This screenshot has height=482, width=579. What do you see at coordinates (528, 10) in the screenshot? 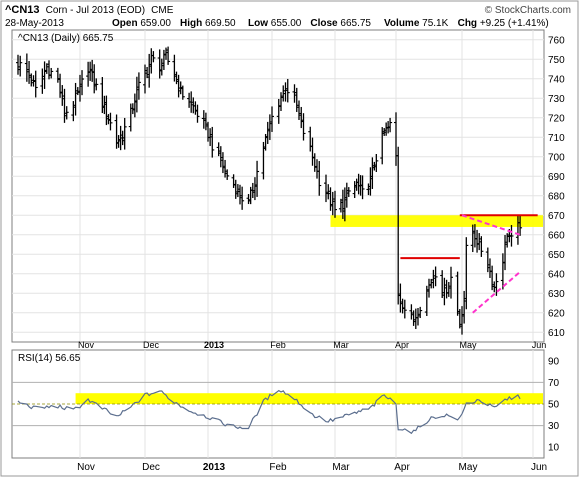
I see `watermark: © StockCharts.com` at bounding box center [528, 10].